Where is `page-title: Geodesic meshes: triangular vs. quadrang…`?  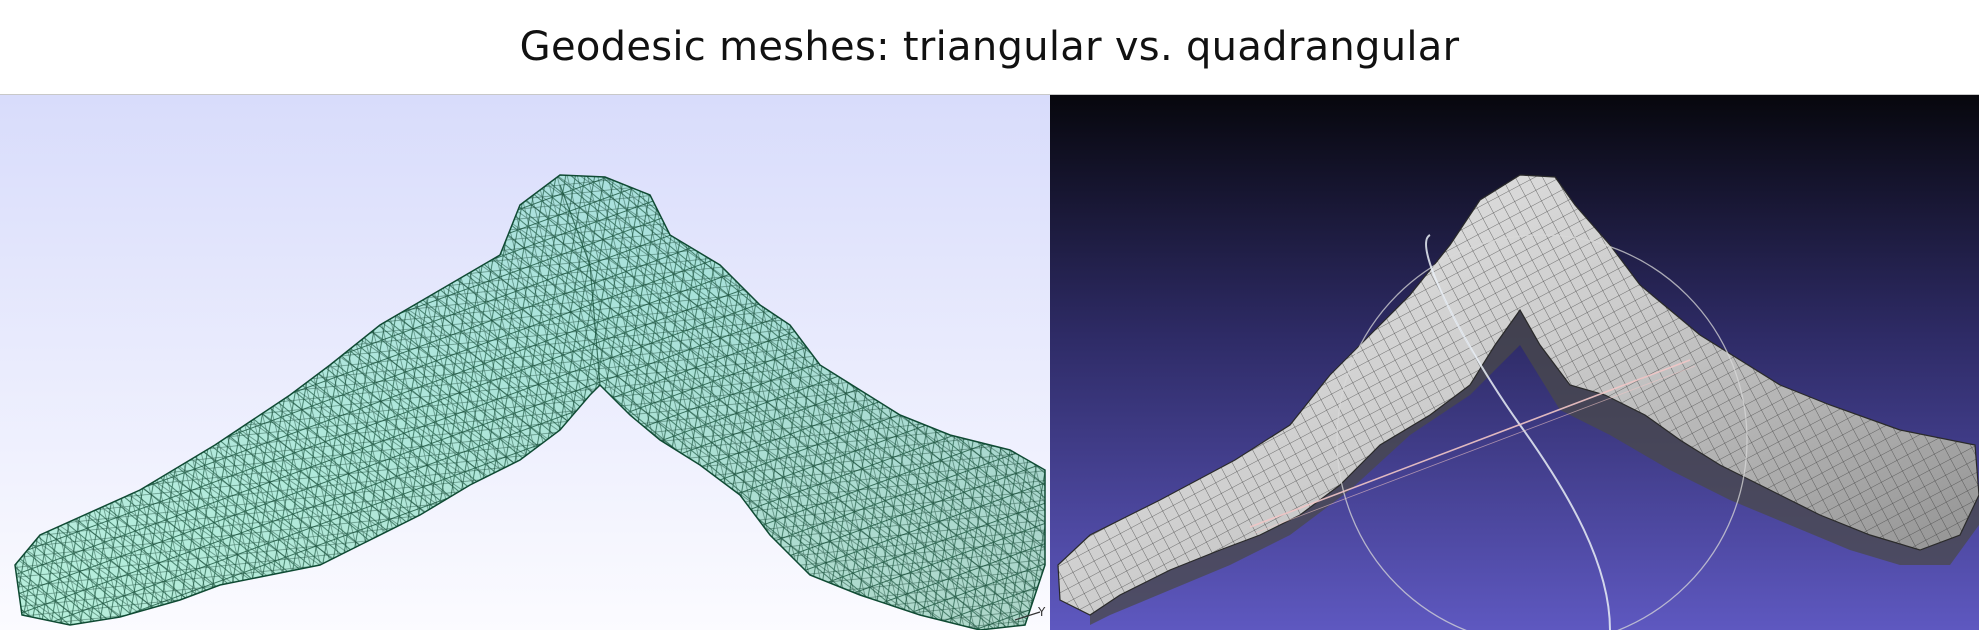 page-title: Geodesic meshes: triangular vs. quadrang… is located at coordinates (989, 47).